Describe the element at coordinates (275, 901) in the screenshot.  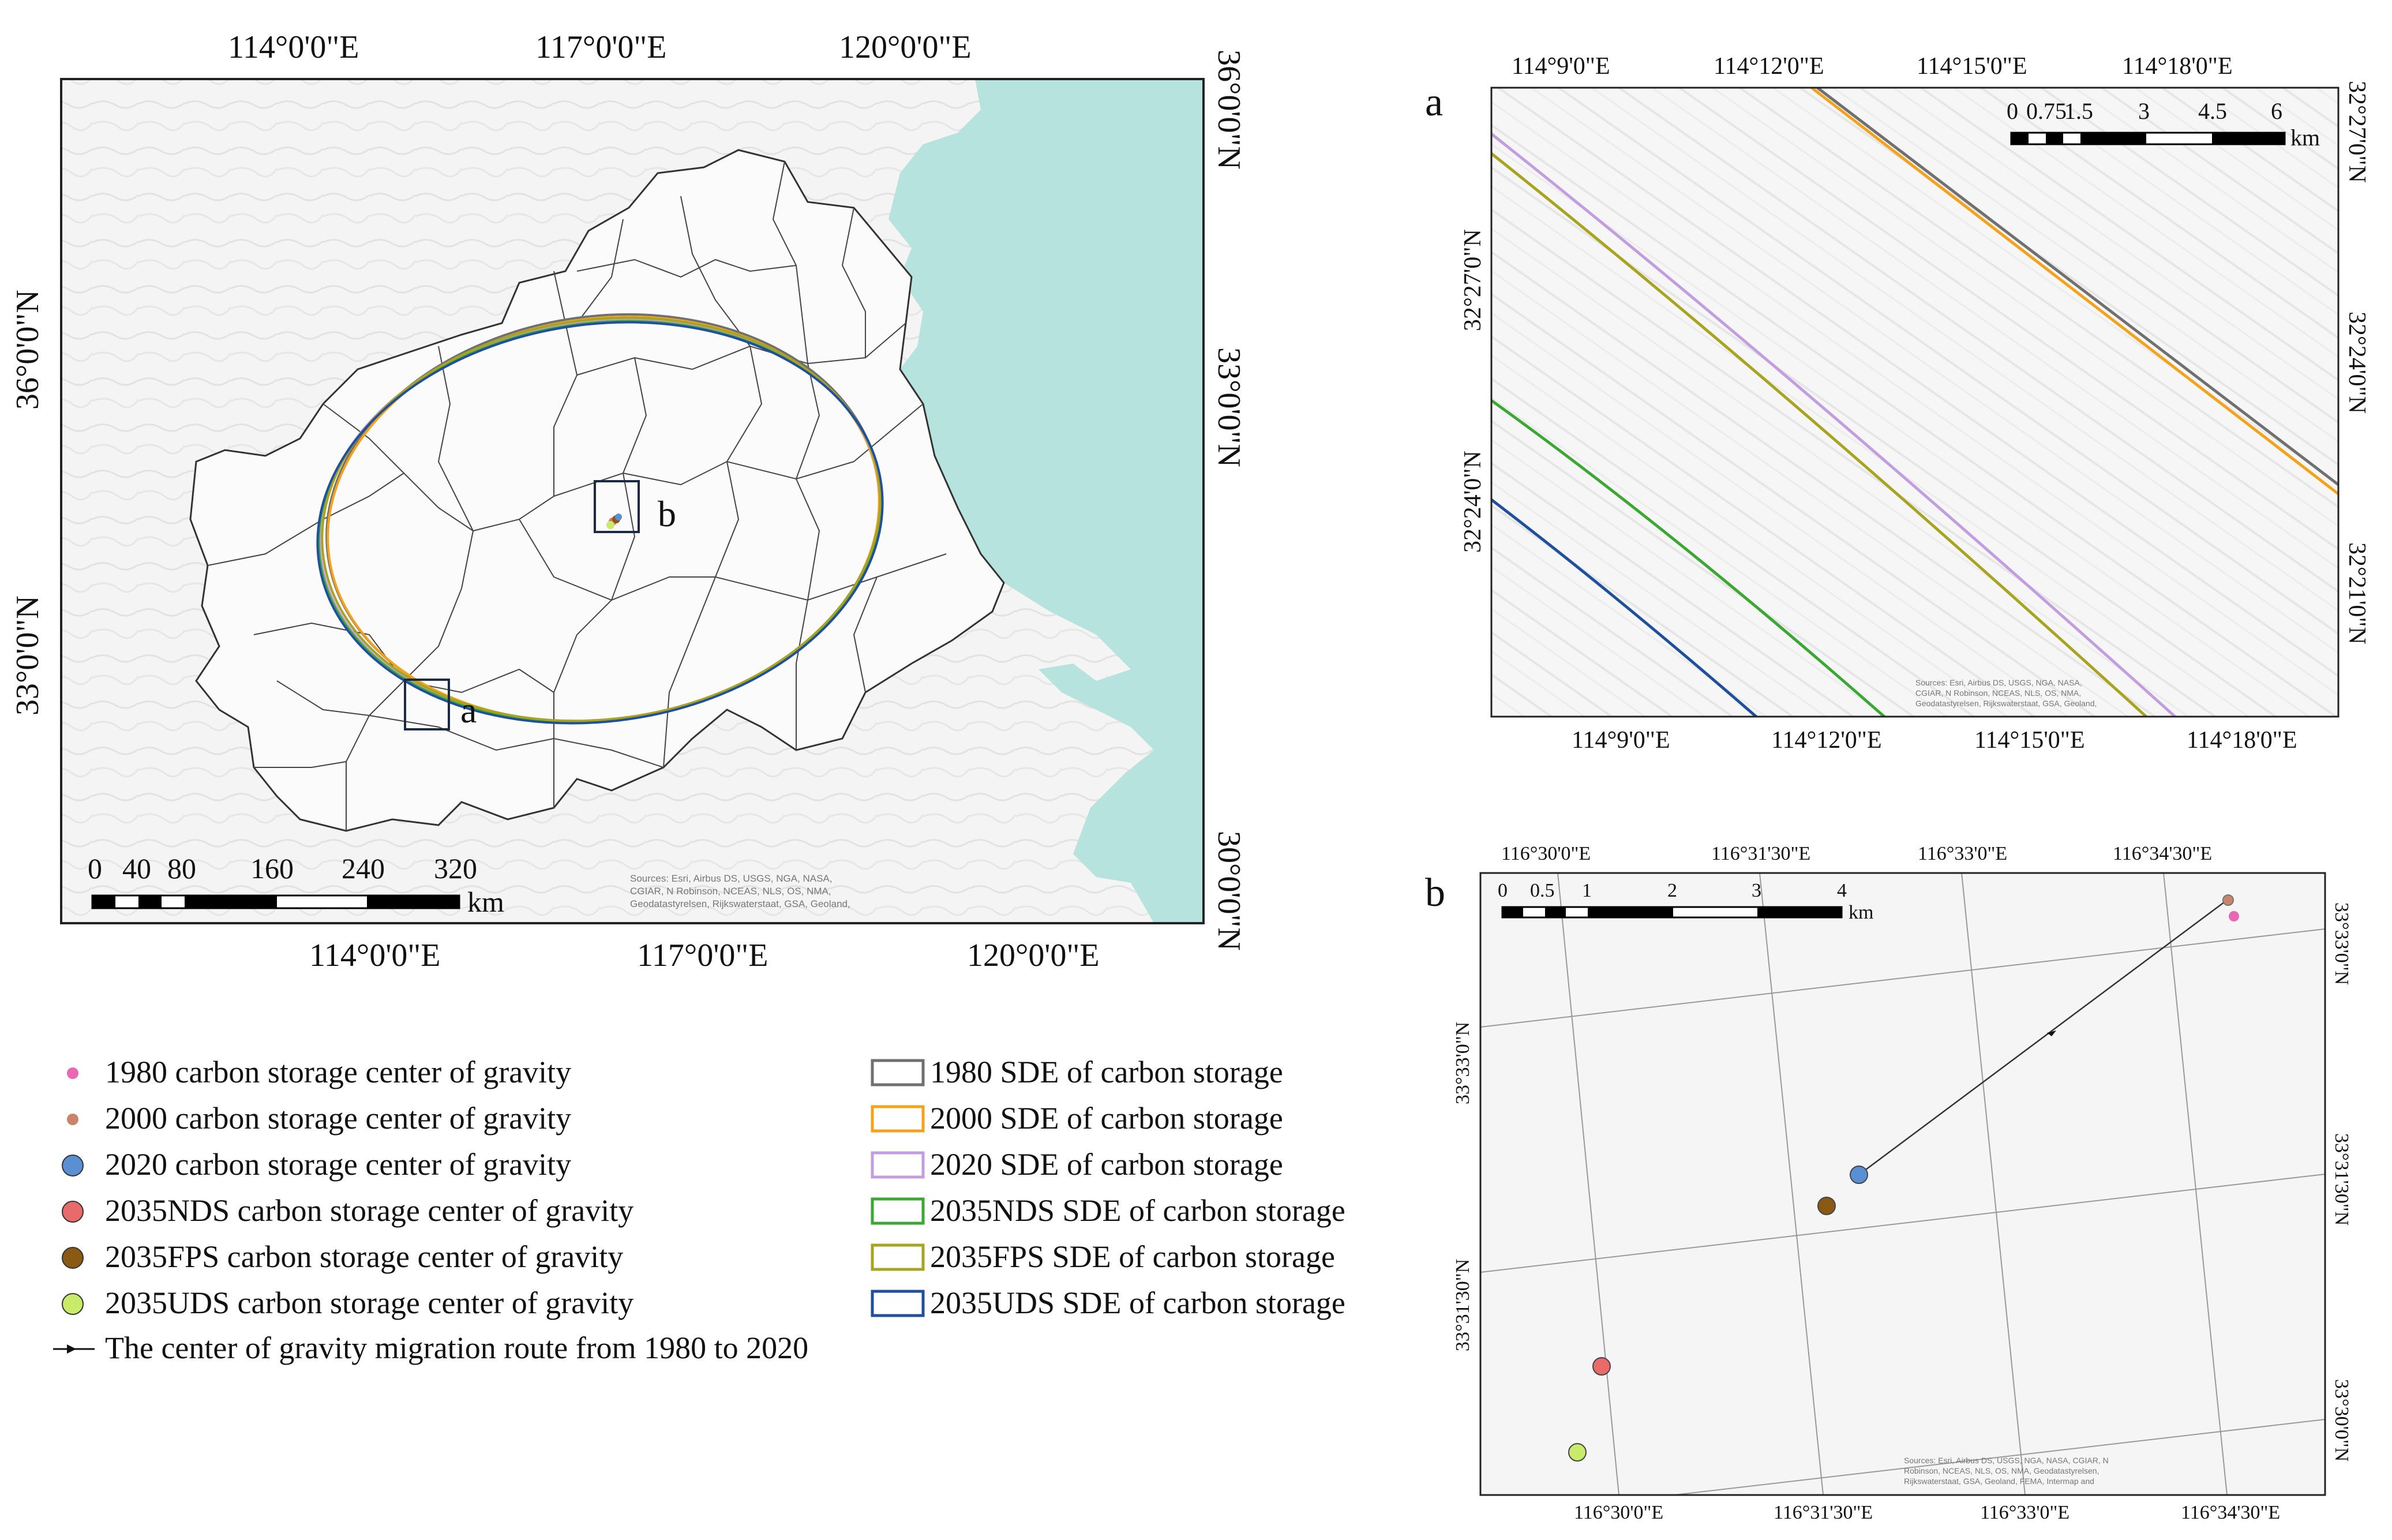
I see `main-scale-bar` at that location.